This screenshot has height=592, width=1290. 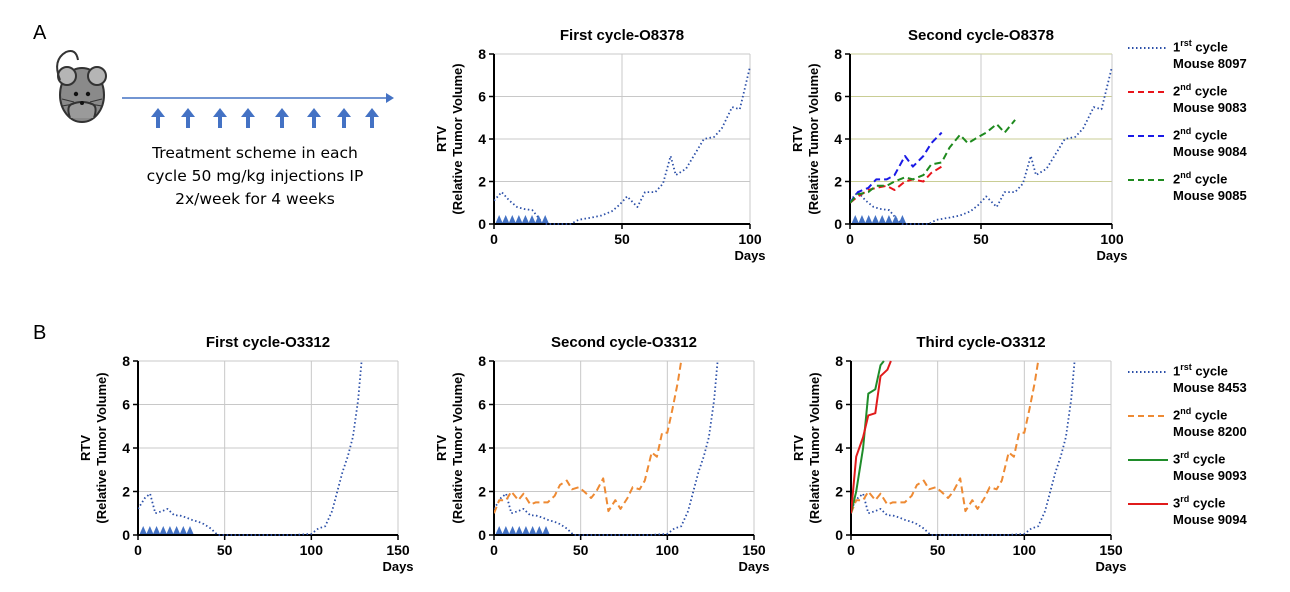 I want to click on legend-item: 2nd cycle Mouse 9083, so click(x=1187, y=98).